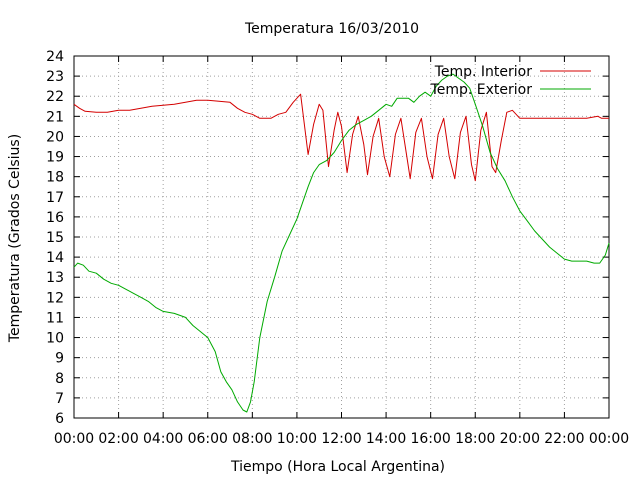  I want to click on x-tick-label: 20:00, so click(520, 439).